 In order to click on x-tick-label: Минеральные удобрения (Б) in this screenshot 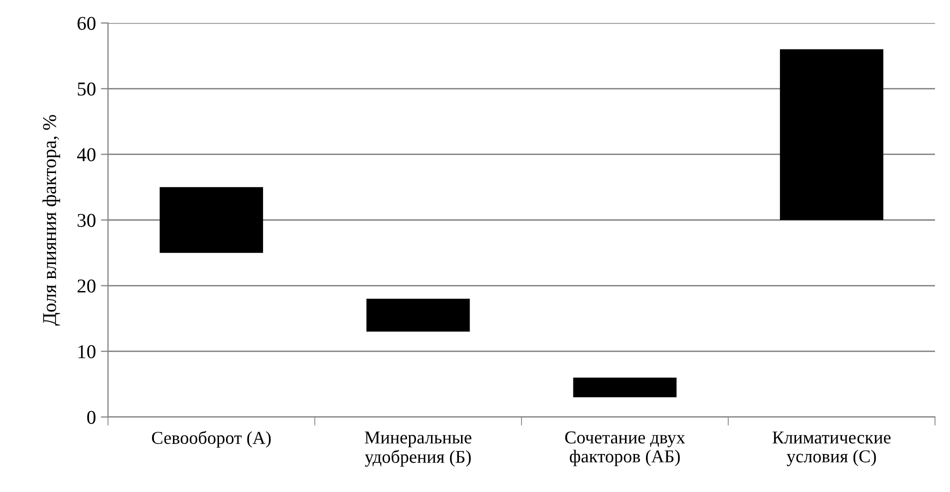, I will do `click(418, 449)`.